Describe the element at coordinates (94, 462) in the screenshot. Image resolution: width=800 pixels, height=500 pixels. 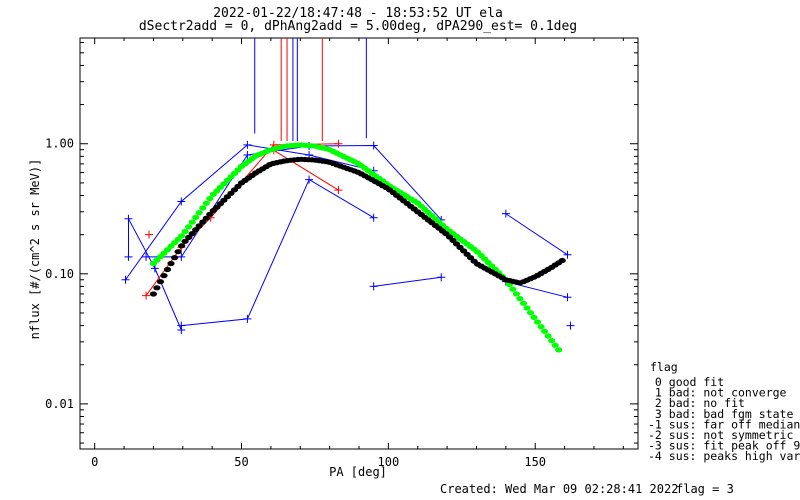
I see `x-tick-label: 0` at that location.